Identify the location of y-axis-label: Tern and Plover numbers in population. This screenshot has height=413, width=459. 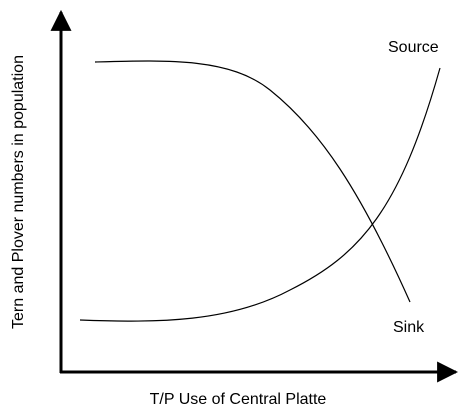
(18, 192).